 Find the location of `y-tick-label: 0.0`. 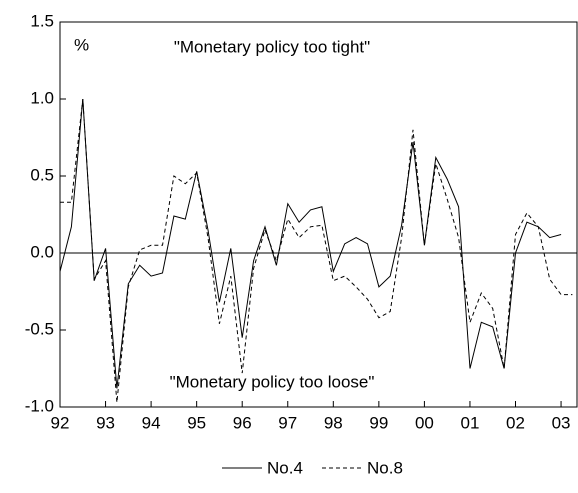

y-tick-label: 0.0 is located at coordinates (42, 251).